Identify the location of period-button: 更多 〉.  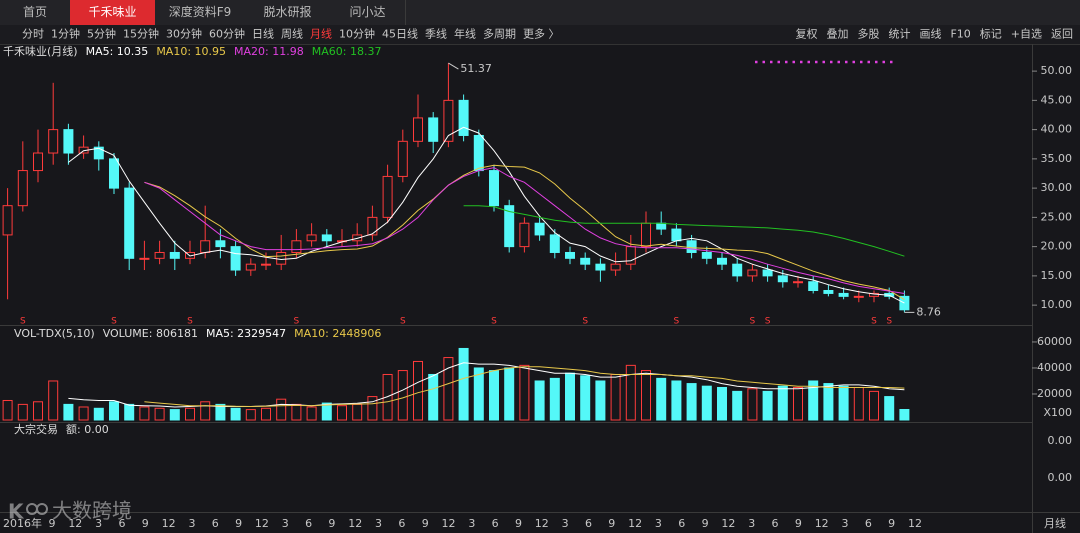
(541, 34).